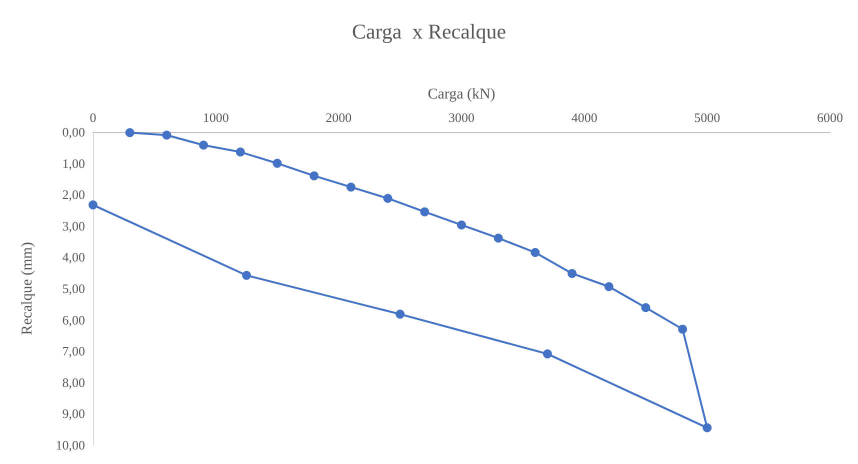 This screenshot has width=858, height=464. What do you see at coordinates (28, 288) in the screenshot?
I see `y-axis-title: Recalque (mm)` at bounding box center [28, 288].